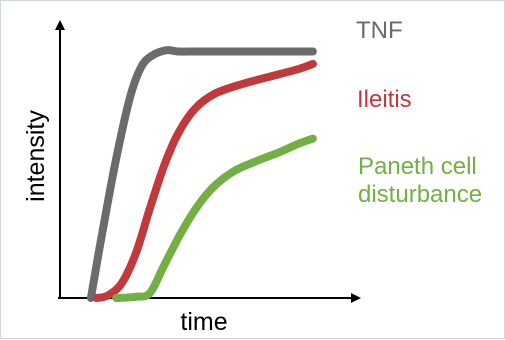 This screenshot has height=340, width=505. I want to click on x-axis-label: time, so click(203, 322).